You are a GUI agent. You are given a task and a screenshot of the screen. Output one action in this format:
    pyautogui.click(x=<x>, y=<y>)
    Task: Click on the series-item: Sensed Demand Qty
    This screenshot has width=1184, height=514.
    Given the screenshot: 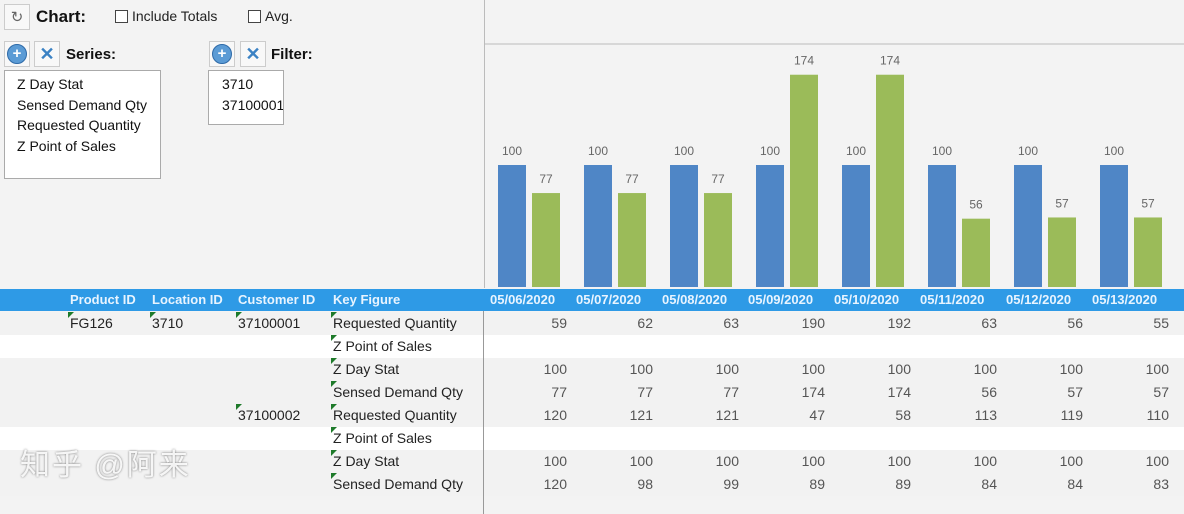 What is the action you would take?
    pyautogui.click(x=82, y=104)
    